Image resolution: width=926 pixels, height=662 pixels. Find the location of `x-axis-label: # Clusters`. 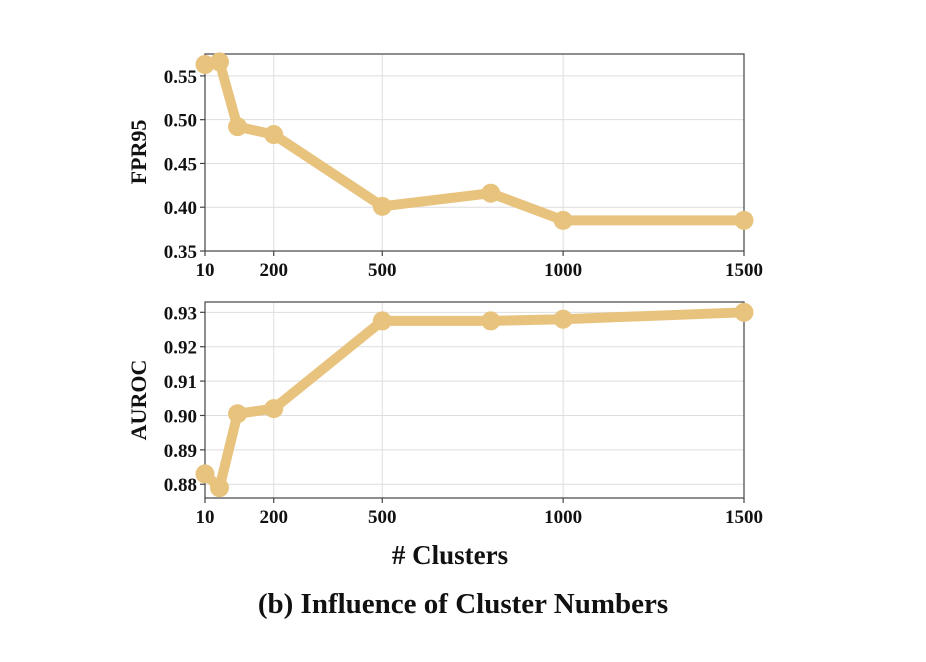

x-axis-label: # Clusters is located at coordinates (450, 555).